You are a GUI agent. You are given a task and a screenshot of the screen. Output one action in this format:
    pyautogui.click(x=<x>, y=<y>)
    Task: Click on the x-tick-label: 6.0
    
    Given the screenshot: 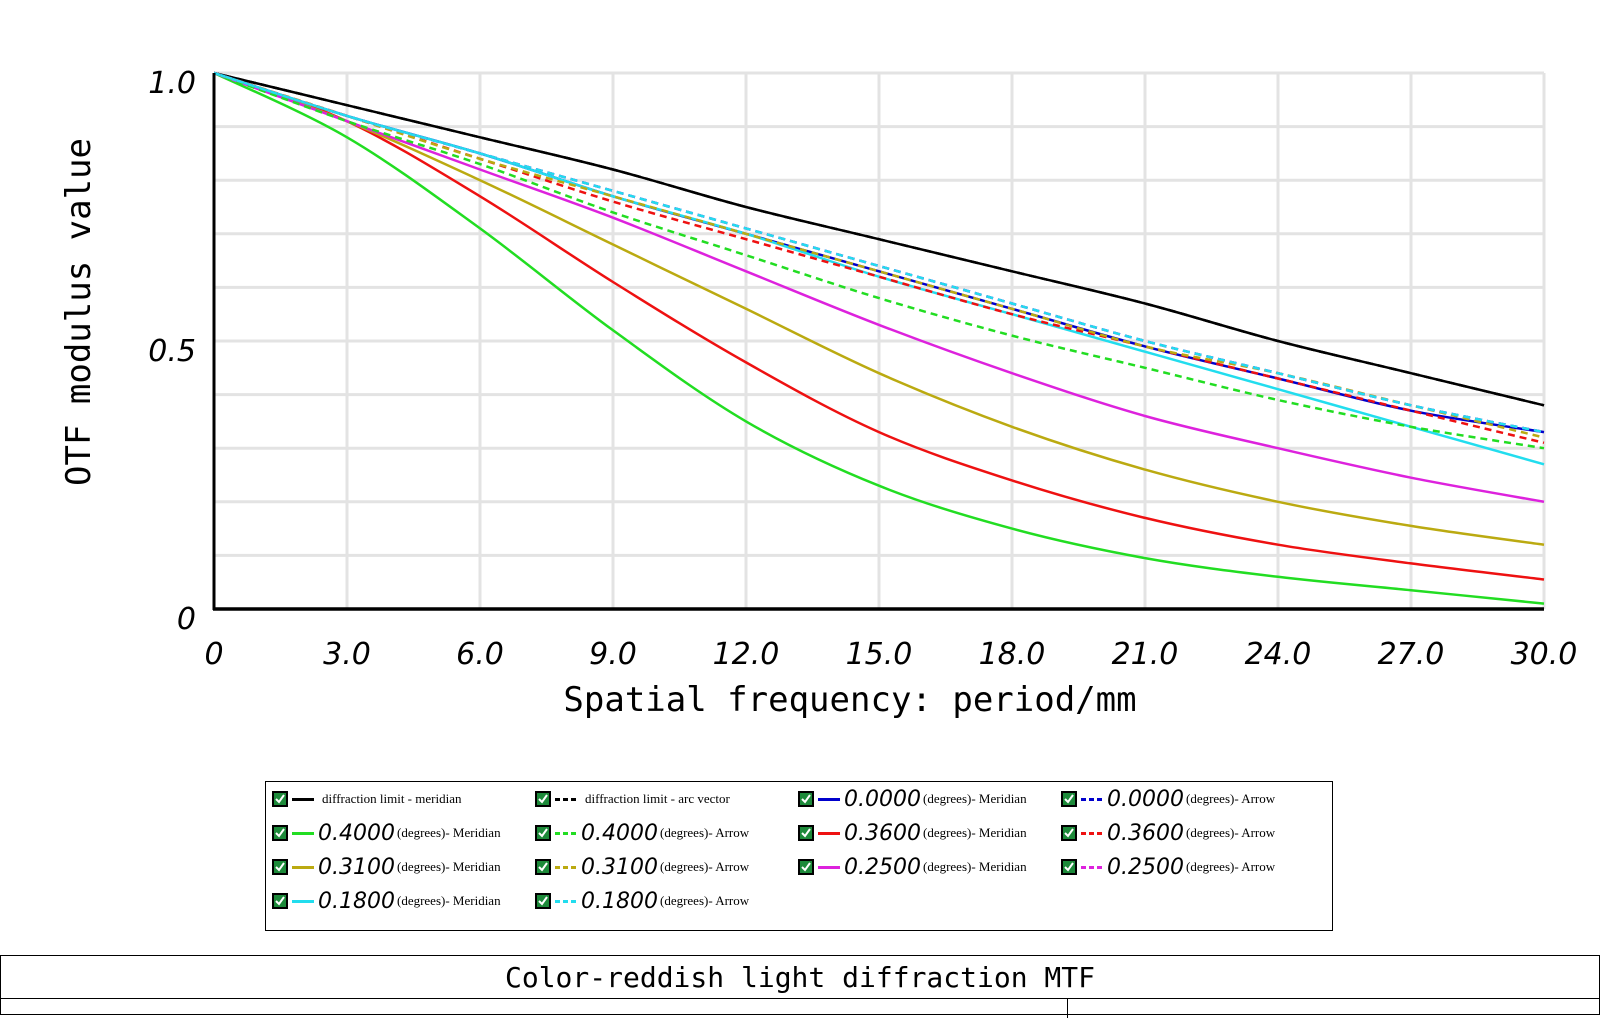 What is the action you would take?
    pyautogui.click(x=480, y=654)
    